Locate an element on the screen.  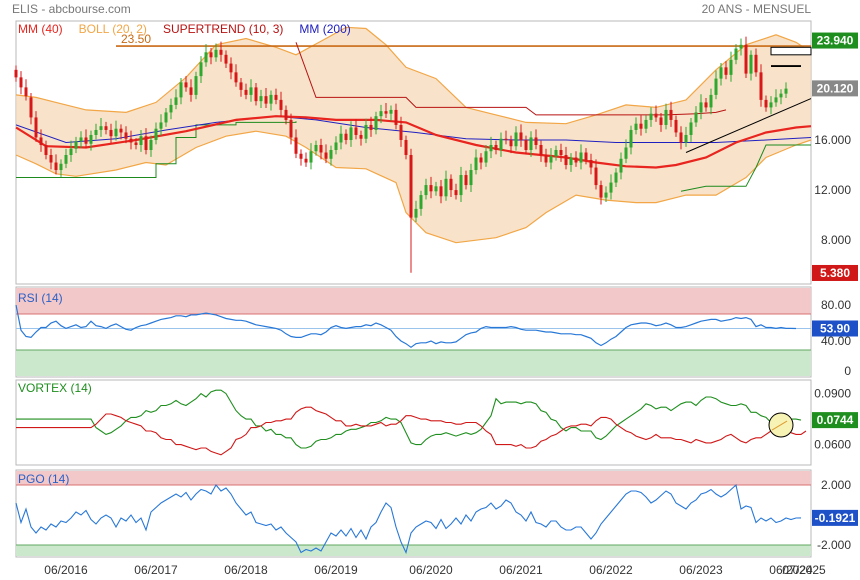
price-legend-item: SUPERTREND (10, 3) is located at coordinates (223, 29).